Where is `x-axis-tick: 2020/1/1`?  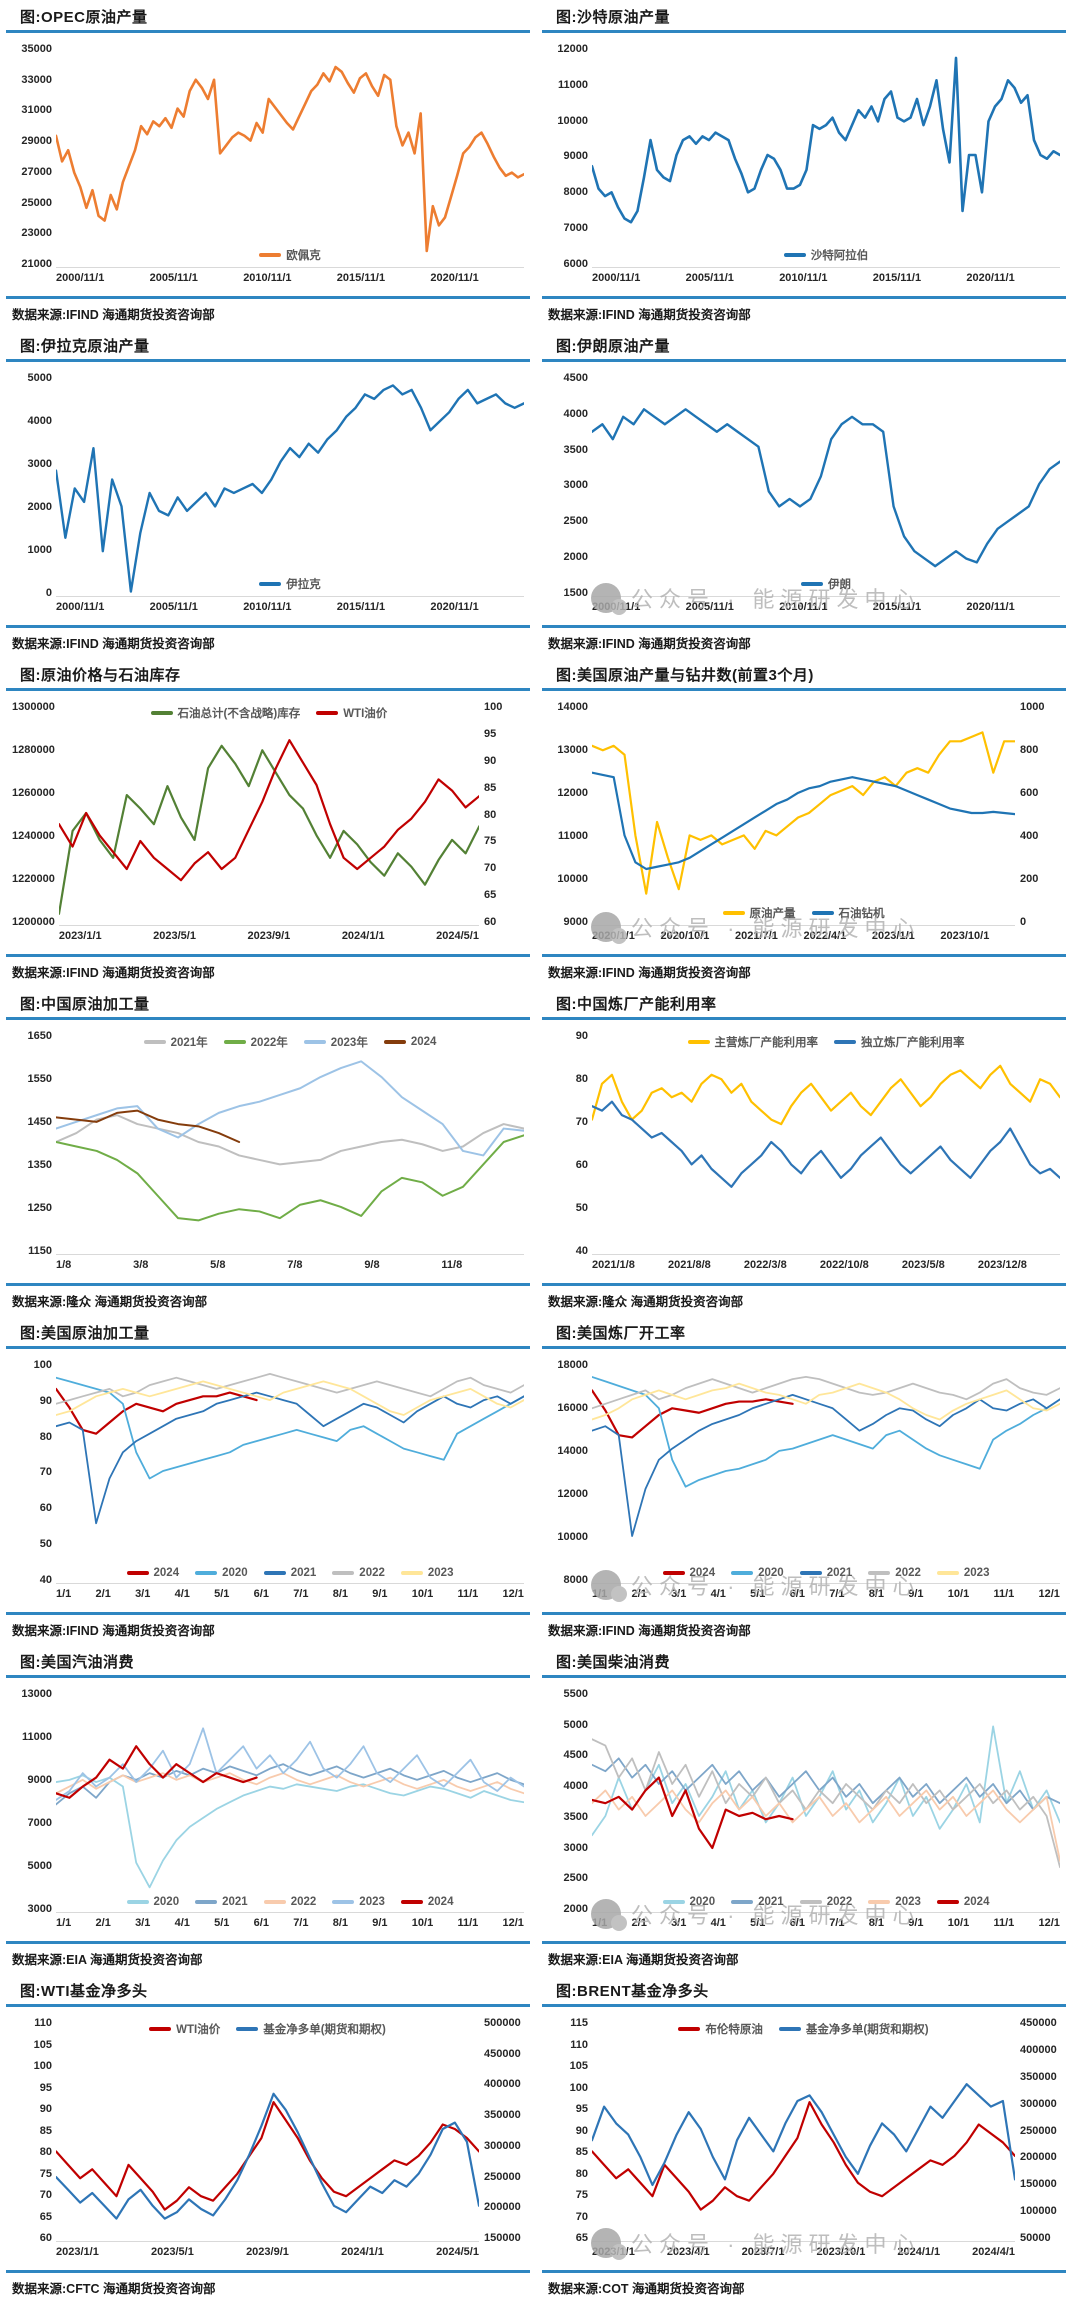 x-axis-tick: 2020/1/1 is located at coordinates (613, 936).